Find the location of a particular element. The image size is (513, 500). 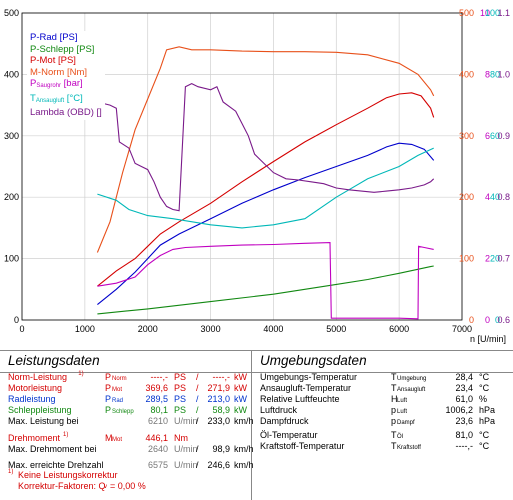

legend-item: TAnsaugluft [°C] is located at coordinates (56, 98).